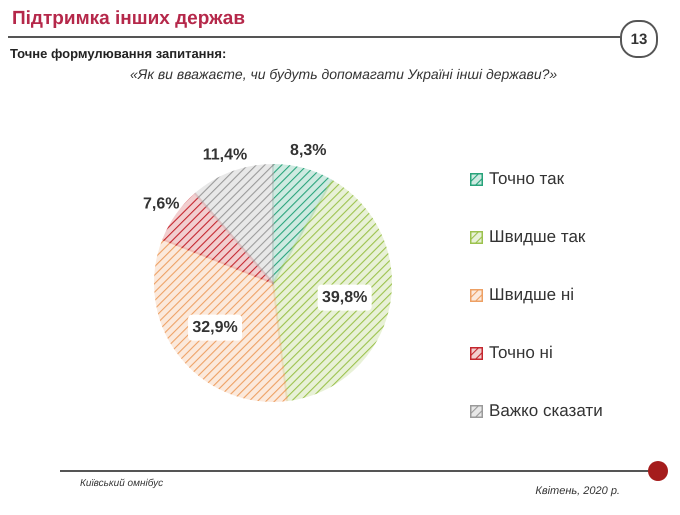 The width and height of the screenshot is (680, 515). Describe the element at coordinates (308, 151) in the screenshot. I see `data-label: 8,3%` at that location.